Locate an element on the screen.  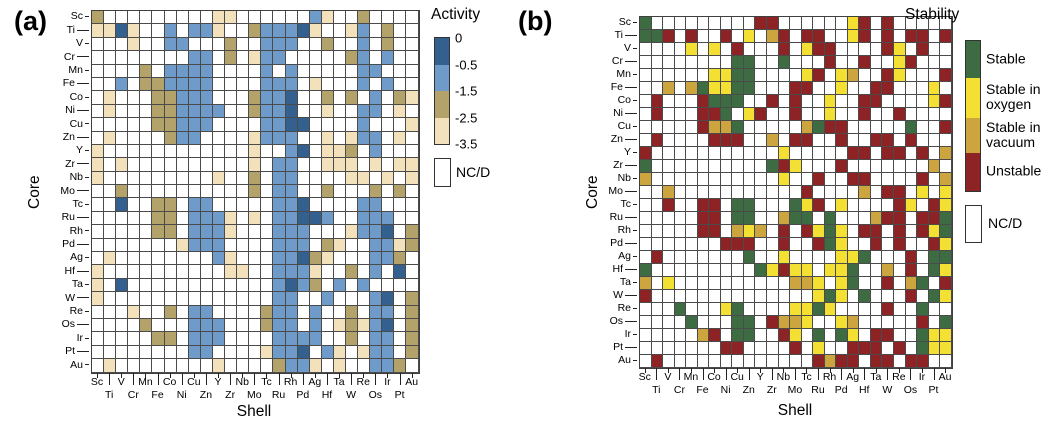
heatmap-cell-Ag-Cr is located at coordinates (134, 259).